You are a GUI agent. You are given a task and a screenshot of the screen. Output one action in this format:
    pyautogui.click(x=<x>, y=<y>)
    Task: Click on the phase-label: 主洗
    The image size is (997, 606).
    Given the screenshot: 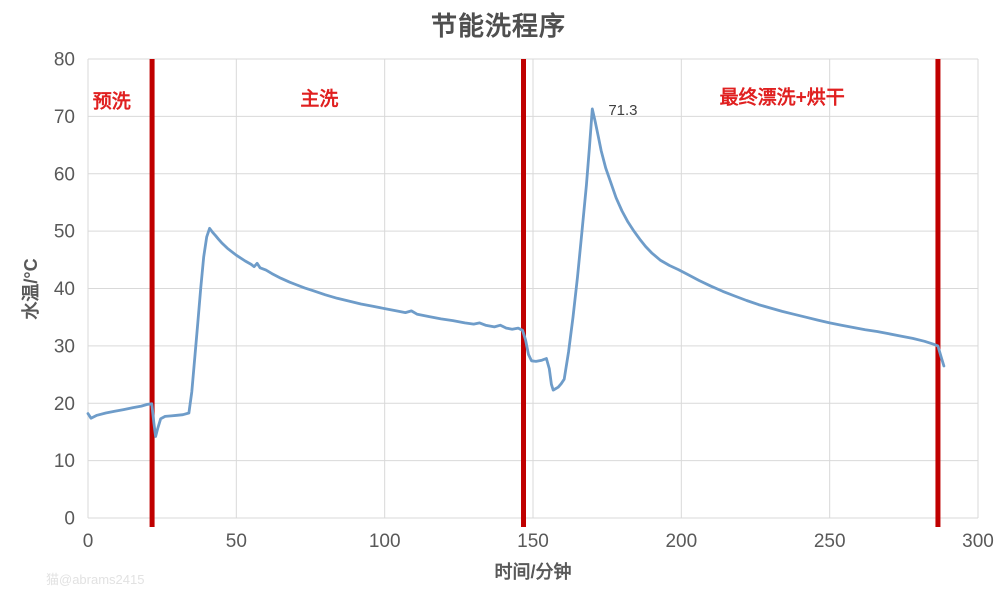 What is the action you would take?
    pyautogui.click(x=319, y=98)
    